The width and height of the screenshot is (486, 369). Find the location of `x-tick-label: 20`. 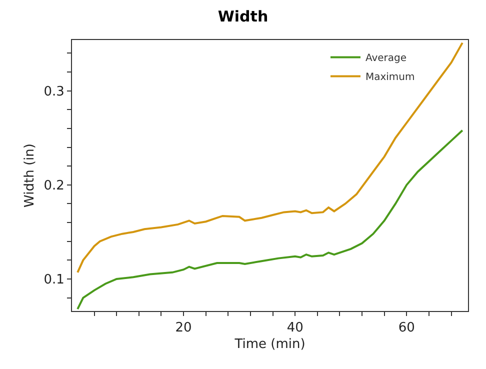

x-tick-label: 20 is located at coordinates (183, 328).